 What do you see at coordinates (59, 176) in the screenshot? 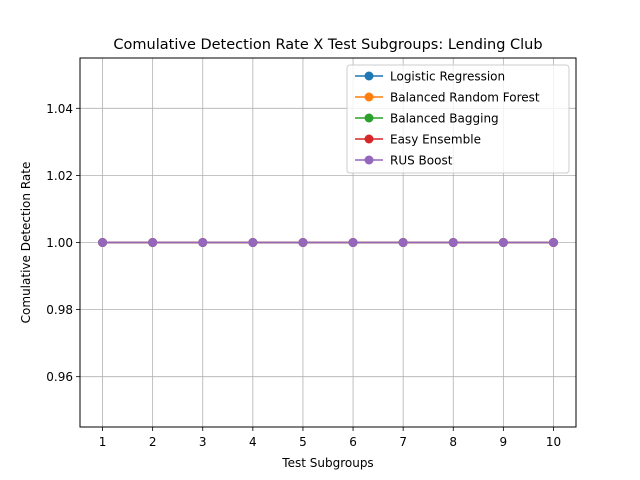
I see `y-tick-label: 1.02` at bounding box center [59, 176].